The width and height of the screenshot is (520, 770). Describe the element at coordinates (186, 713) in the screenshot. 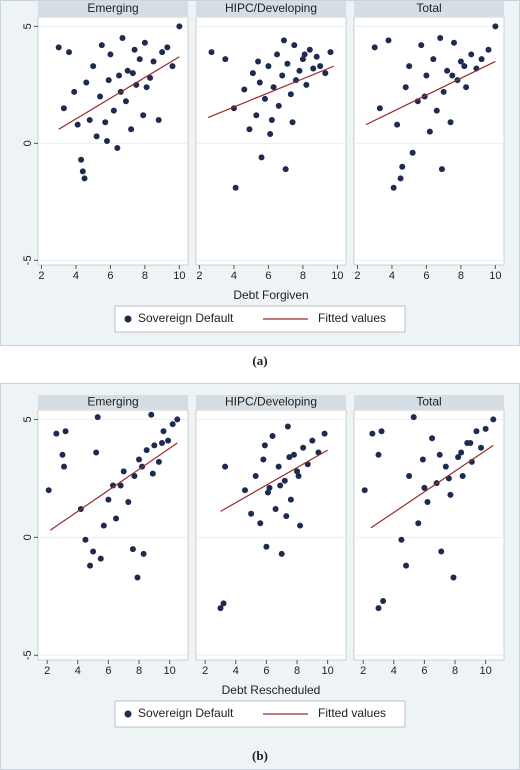

I see `legend-label: Sovereign Default` at that location.